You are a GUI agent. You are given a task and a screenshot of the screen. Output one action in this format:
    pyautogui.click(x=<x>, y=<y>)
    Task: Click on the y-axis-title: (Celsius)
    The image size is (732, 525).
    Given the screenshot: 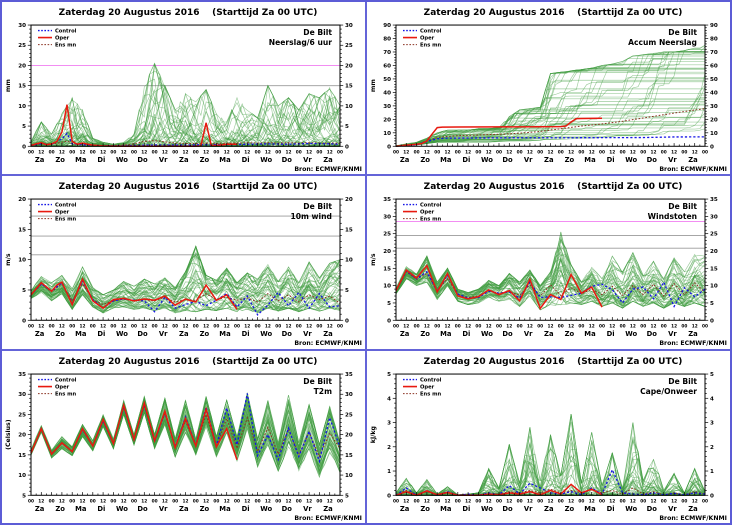 What is the action you would take?
    pyautogui.click(x=8, y=434)
    